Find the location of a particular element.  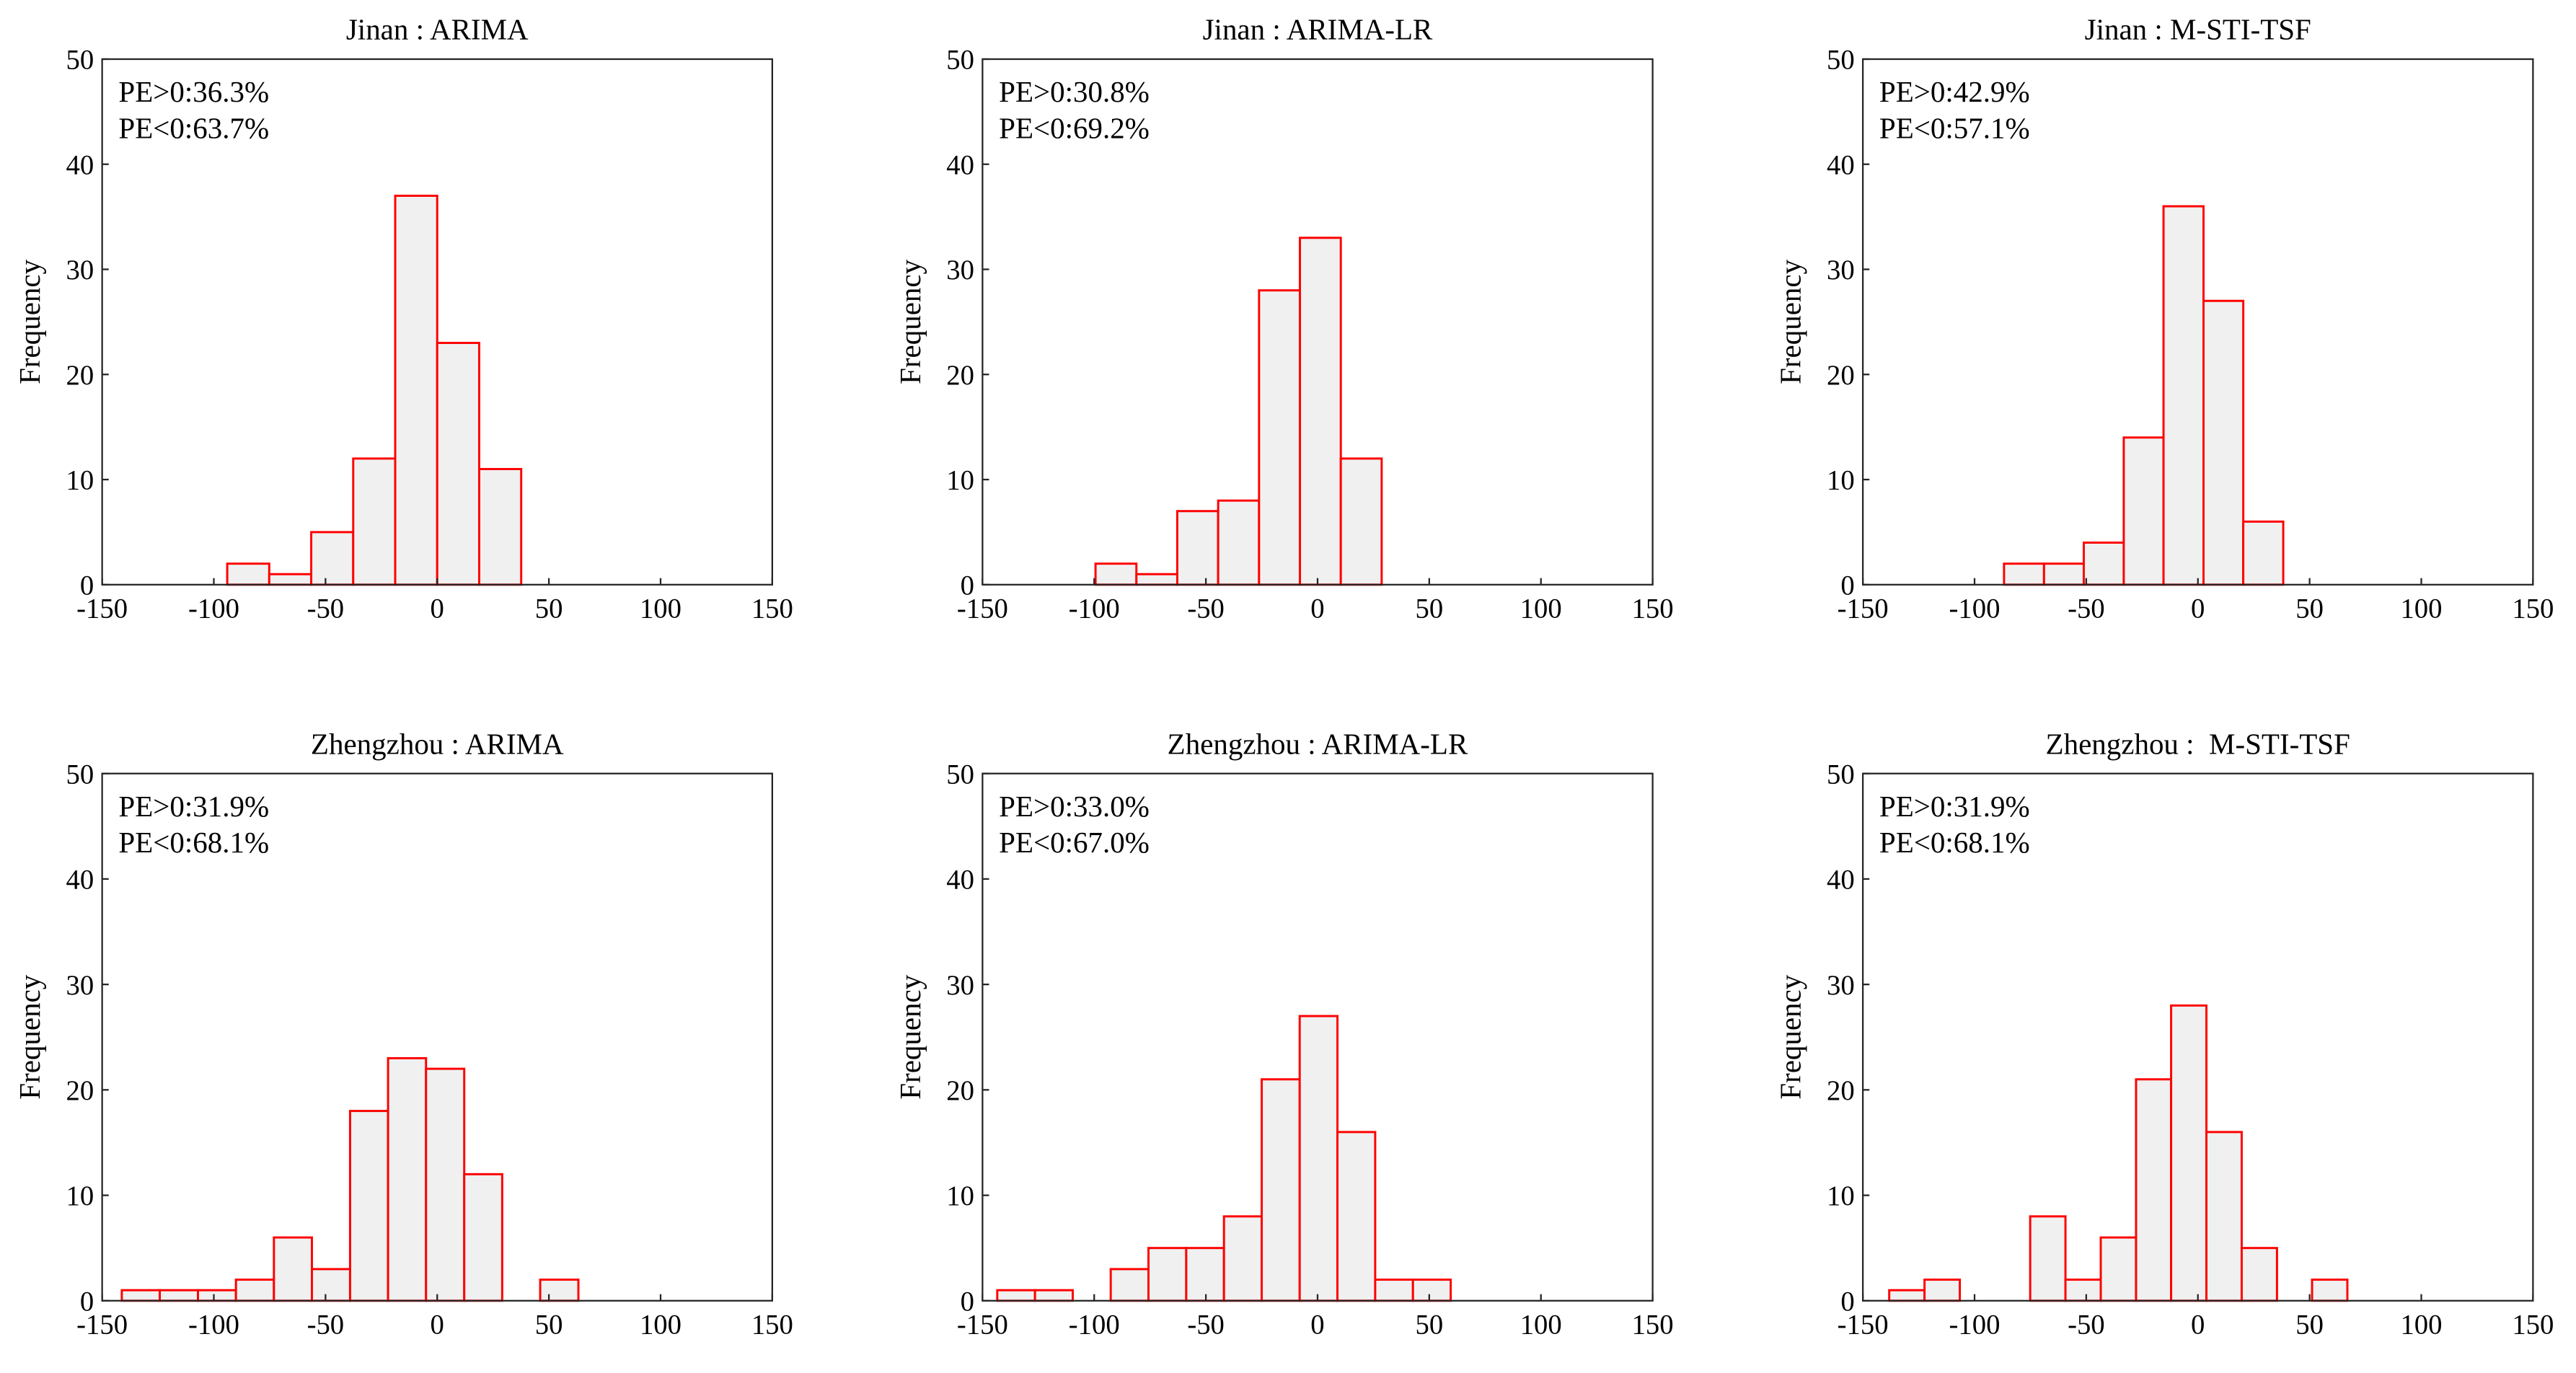

subplot-title: Zhengzhou : ARIMA is located at coordinates (437, 743).